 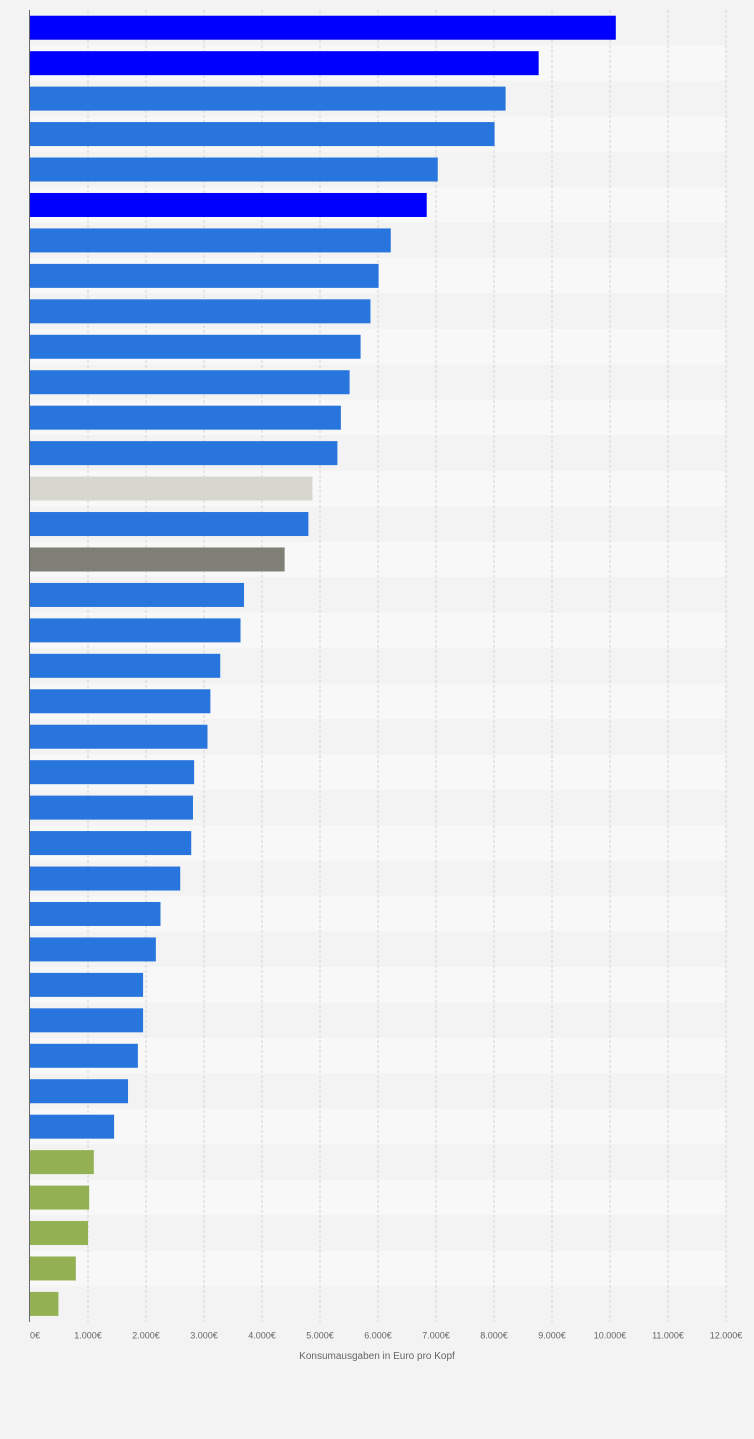 What do you see at coordinates (668, 1336) in the screenshot?
I see `x-tick-label: 11.000€` at bounding box center [668, 1336].